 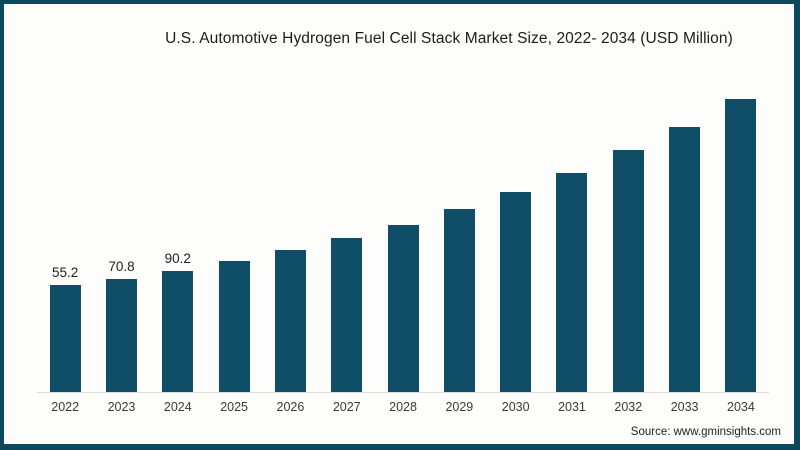 What do you see at coordinates (65, 338) in the screenshot?
I see `bar-2022` at bounding box center [65, 338].